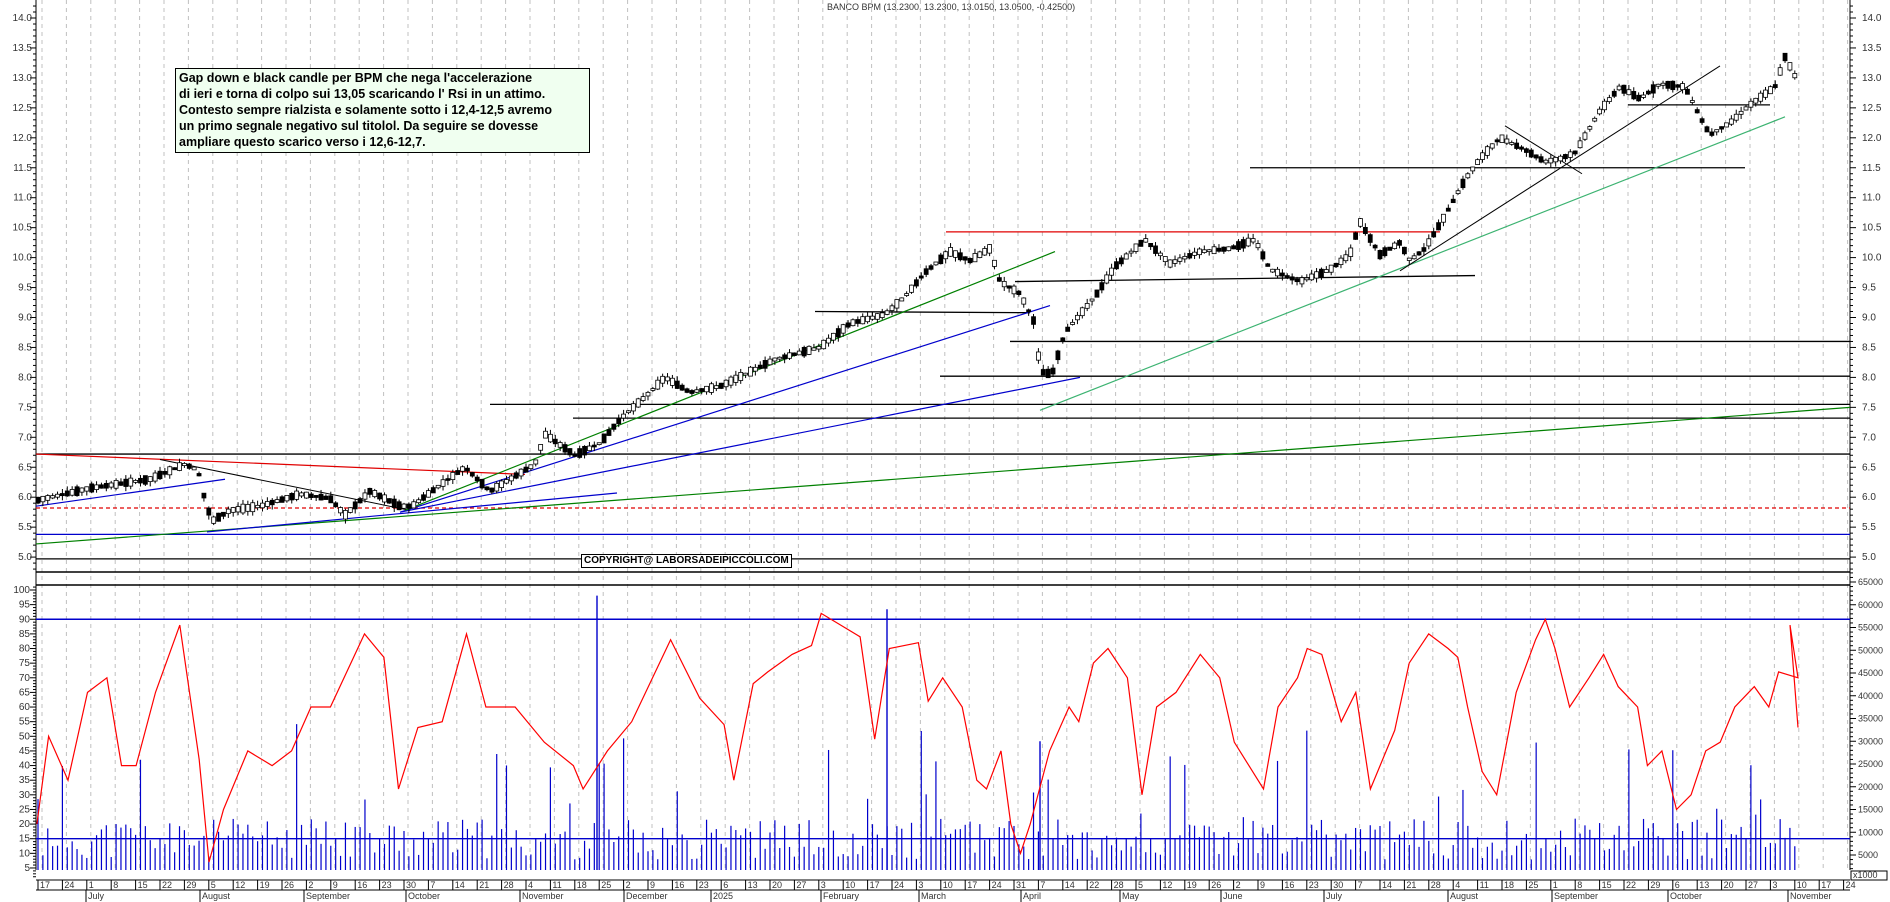 This screenshot has width=1890, height=902. I want to click on svg-text: 12, so click(240, 885).